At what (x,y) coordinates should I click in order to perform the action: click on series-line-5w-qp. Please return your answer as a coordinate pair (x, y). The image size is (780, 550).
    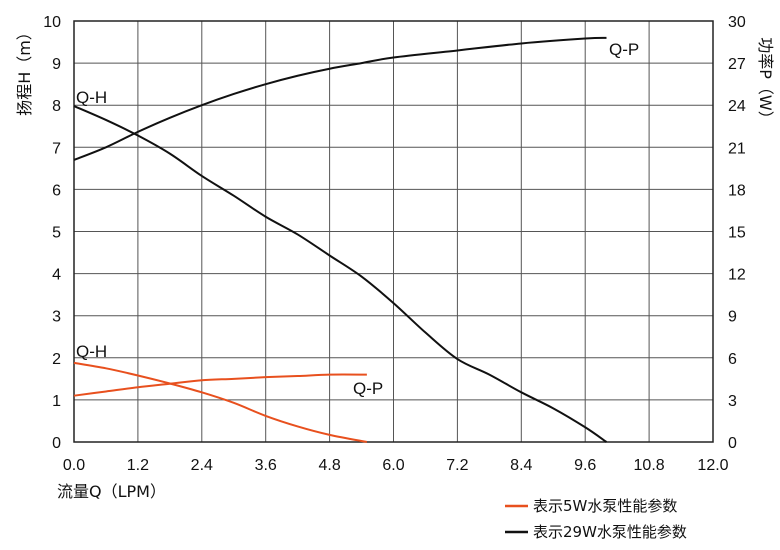
    Looking at the image, I should click on (220, 385).